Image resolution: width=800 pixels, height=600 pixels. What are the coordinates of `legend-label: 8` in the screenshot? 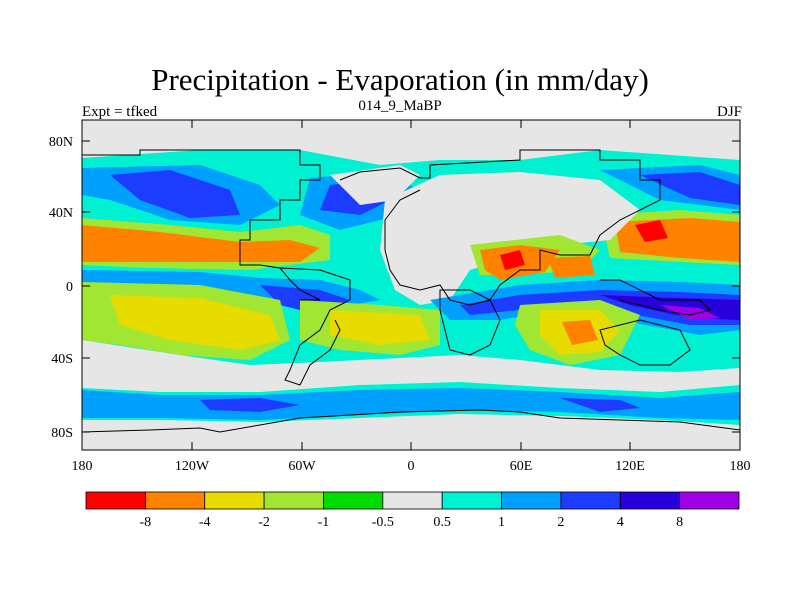 It's located at (679, 522).